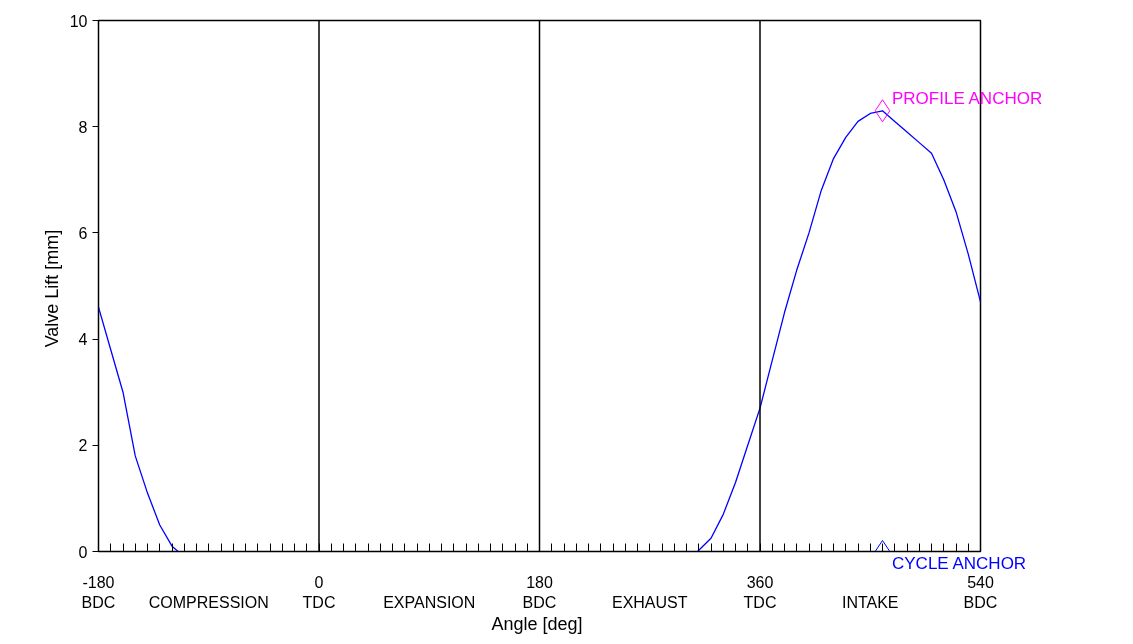  What do you see at coordinates (760, 592) in the screenshot?
I see `x-tick-label: 360 TDC` at bounding box center [760, 592].